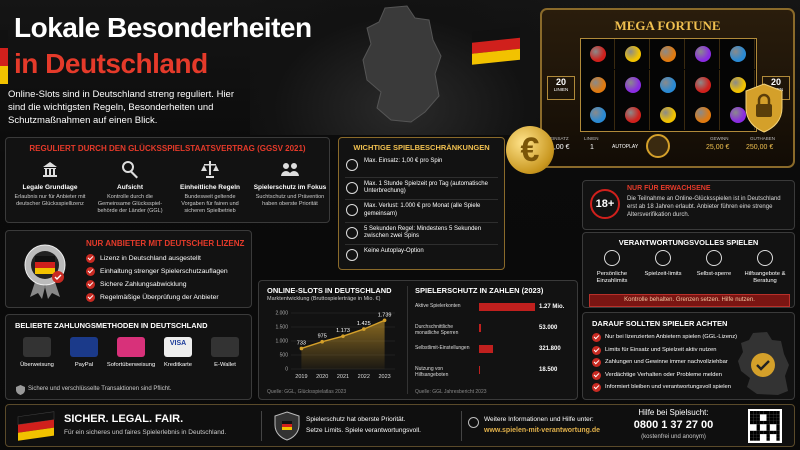 The height and width of the screenshot is (450, 800). Describe the element at coordinates (667, 25) in the screenshot. I see `slot-title: MEGA FORTUNE` at that location.